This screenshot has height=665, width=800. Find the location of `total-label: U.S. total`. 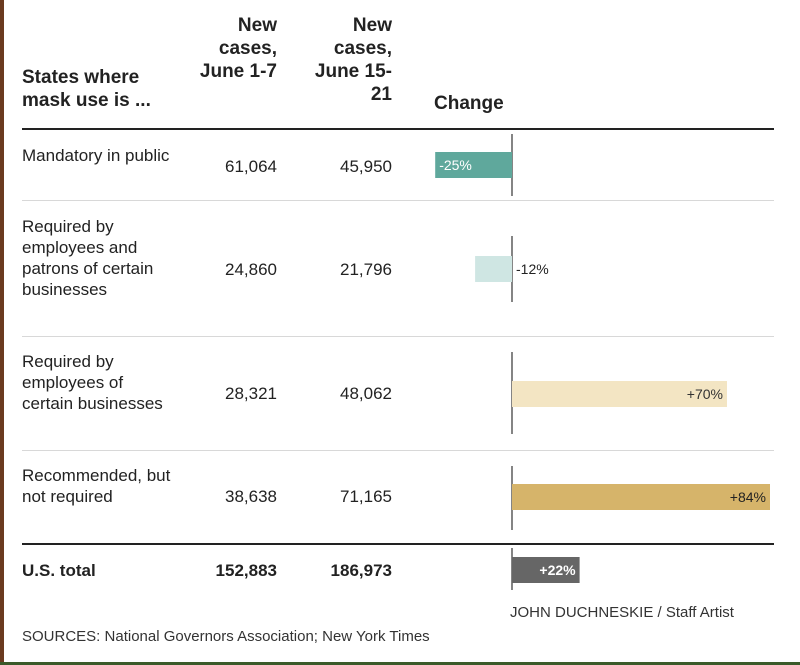

total-label: U.S. total is located at coordinates (59, 570).